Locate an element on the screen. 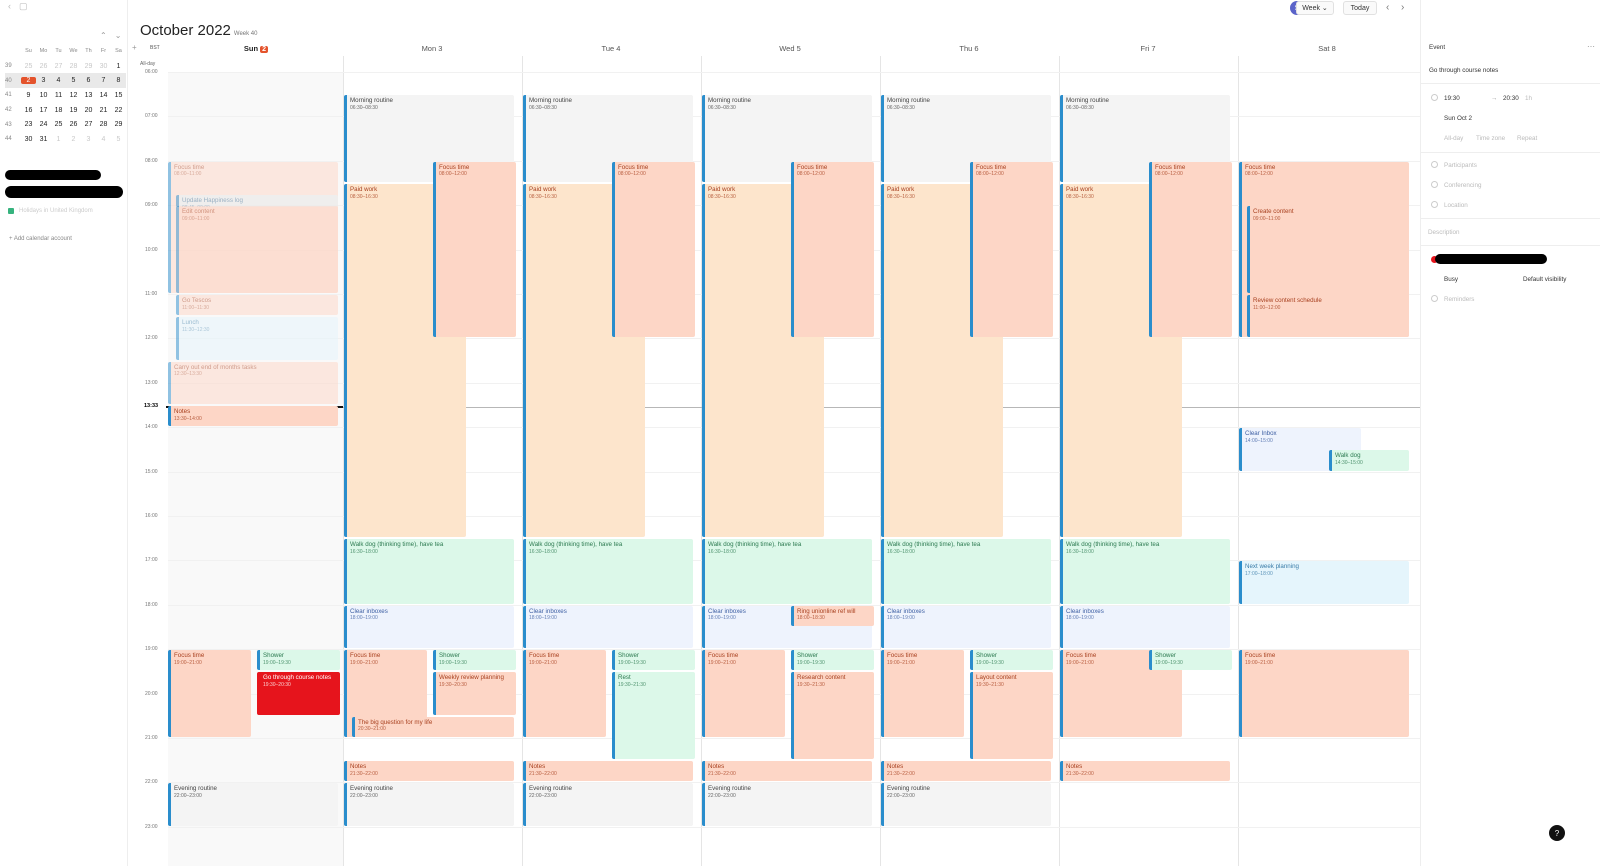 The height and width of the screenshot is (866, 1600). mini-calendar-day: 3 is located at coordinates (43, 81).